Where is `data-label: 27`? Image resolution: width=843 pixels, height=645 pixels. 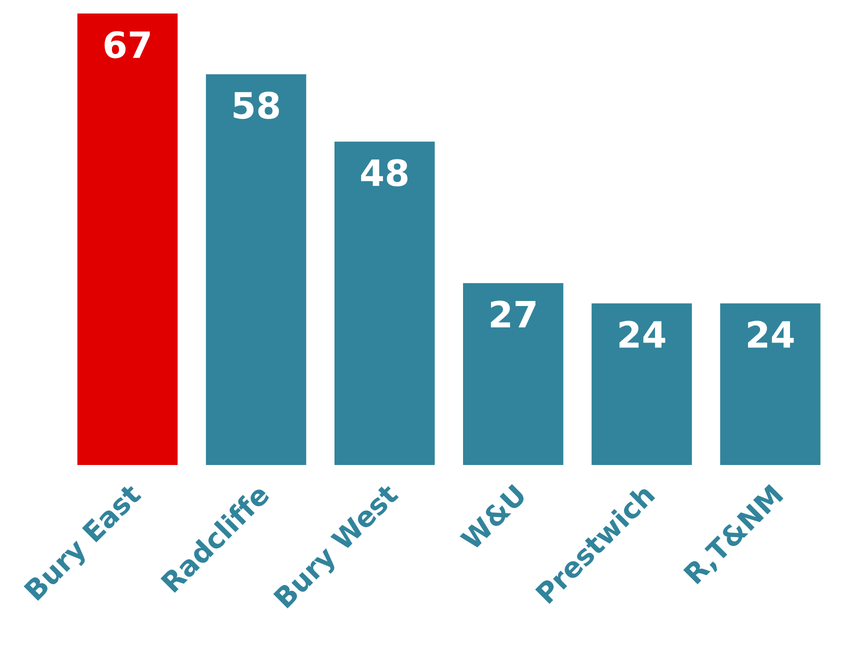
data-label: 27 is located at coordinates (513, 314).